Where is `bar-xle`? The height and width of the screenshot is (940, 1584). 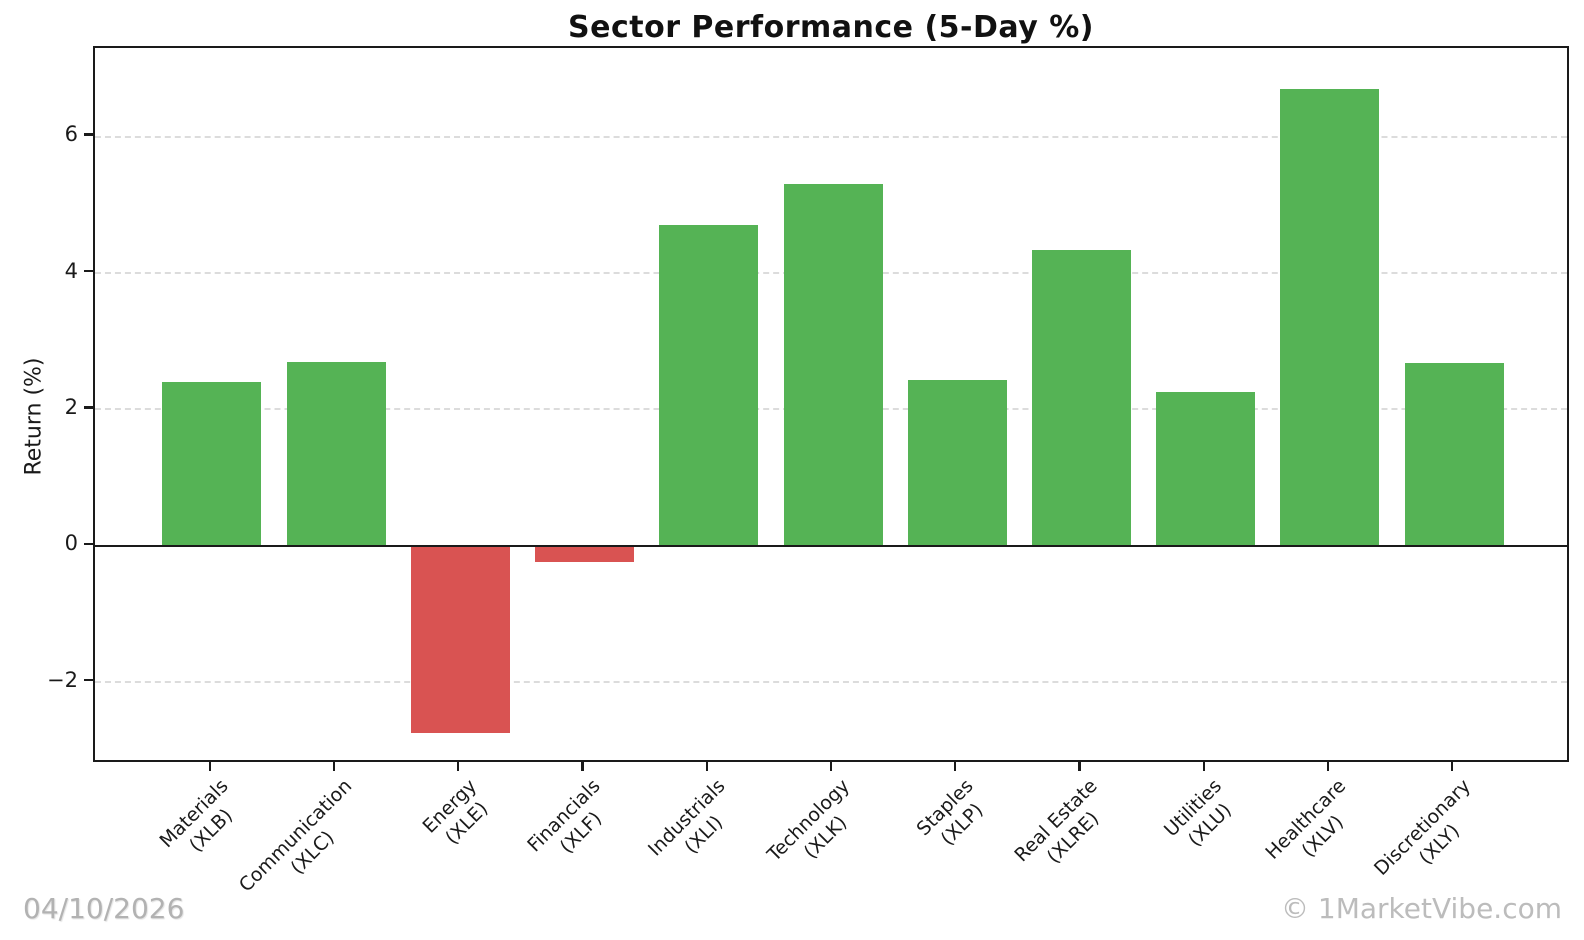
bar-xle is located at coordinates (460, 639).